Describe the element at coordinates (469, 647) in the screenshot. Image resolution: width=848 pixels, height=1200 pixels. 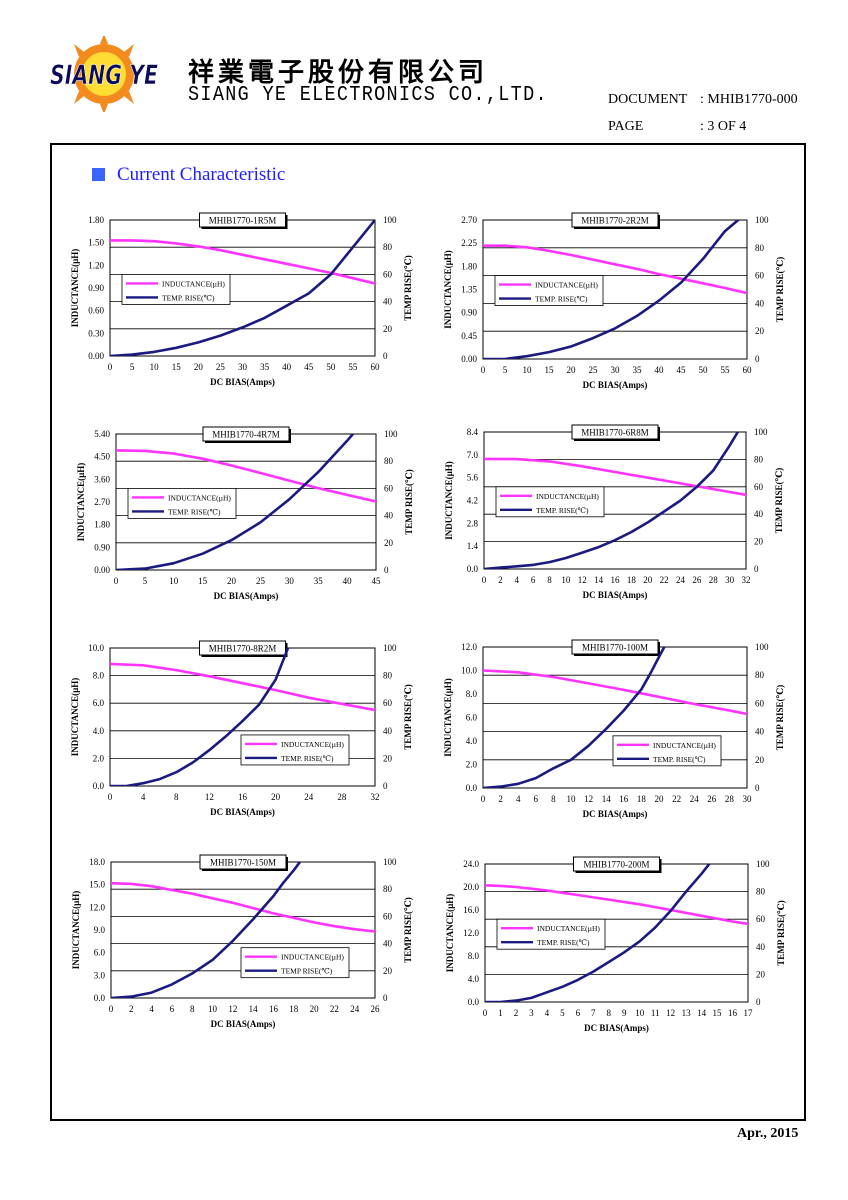
I see `y-tick-label: 12.0` at that location.